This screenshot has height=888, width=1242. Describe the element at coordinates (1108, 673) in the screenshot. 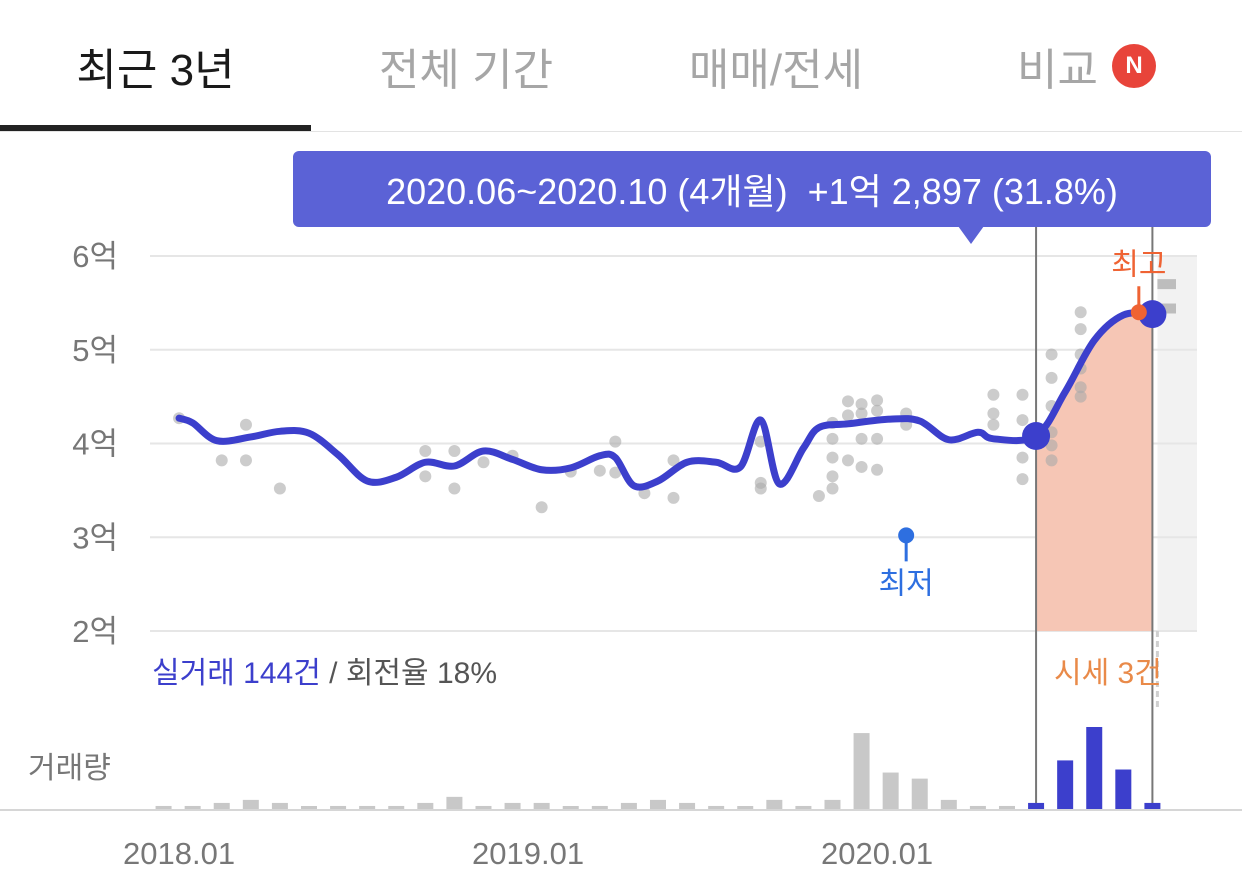

I see `market-price-count: 시세 3건` at that location.